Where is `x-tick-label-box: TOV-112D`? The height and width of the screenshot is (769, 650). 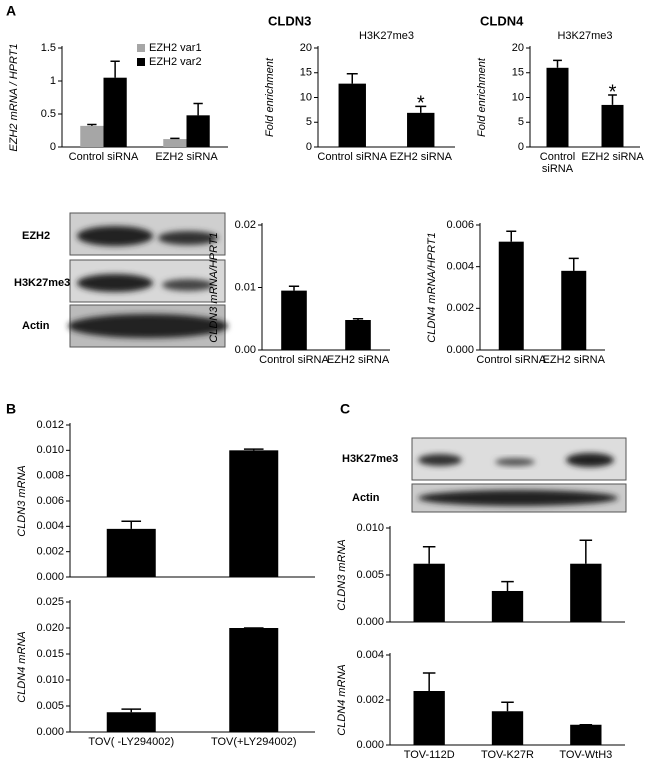
x-tick-label-box: TOV-112D is located at coordinates (429, 755).